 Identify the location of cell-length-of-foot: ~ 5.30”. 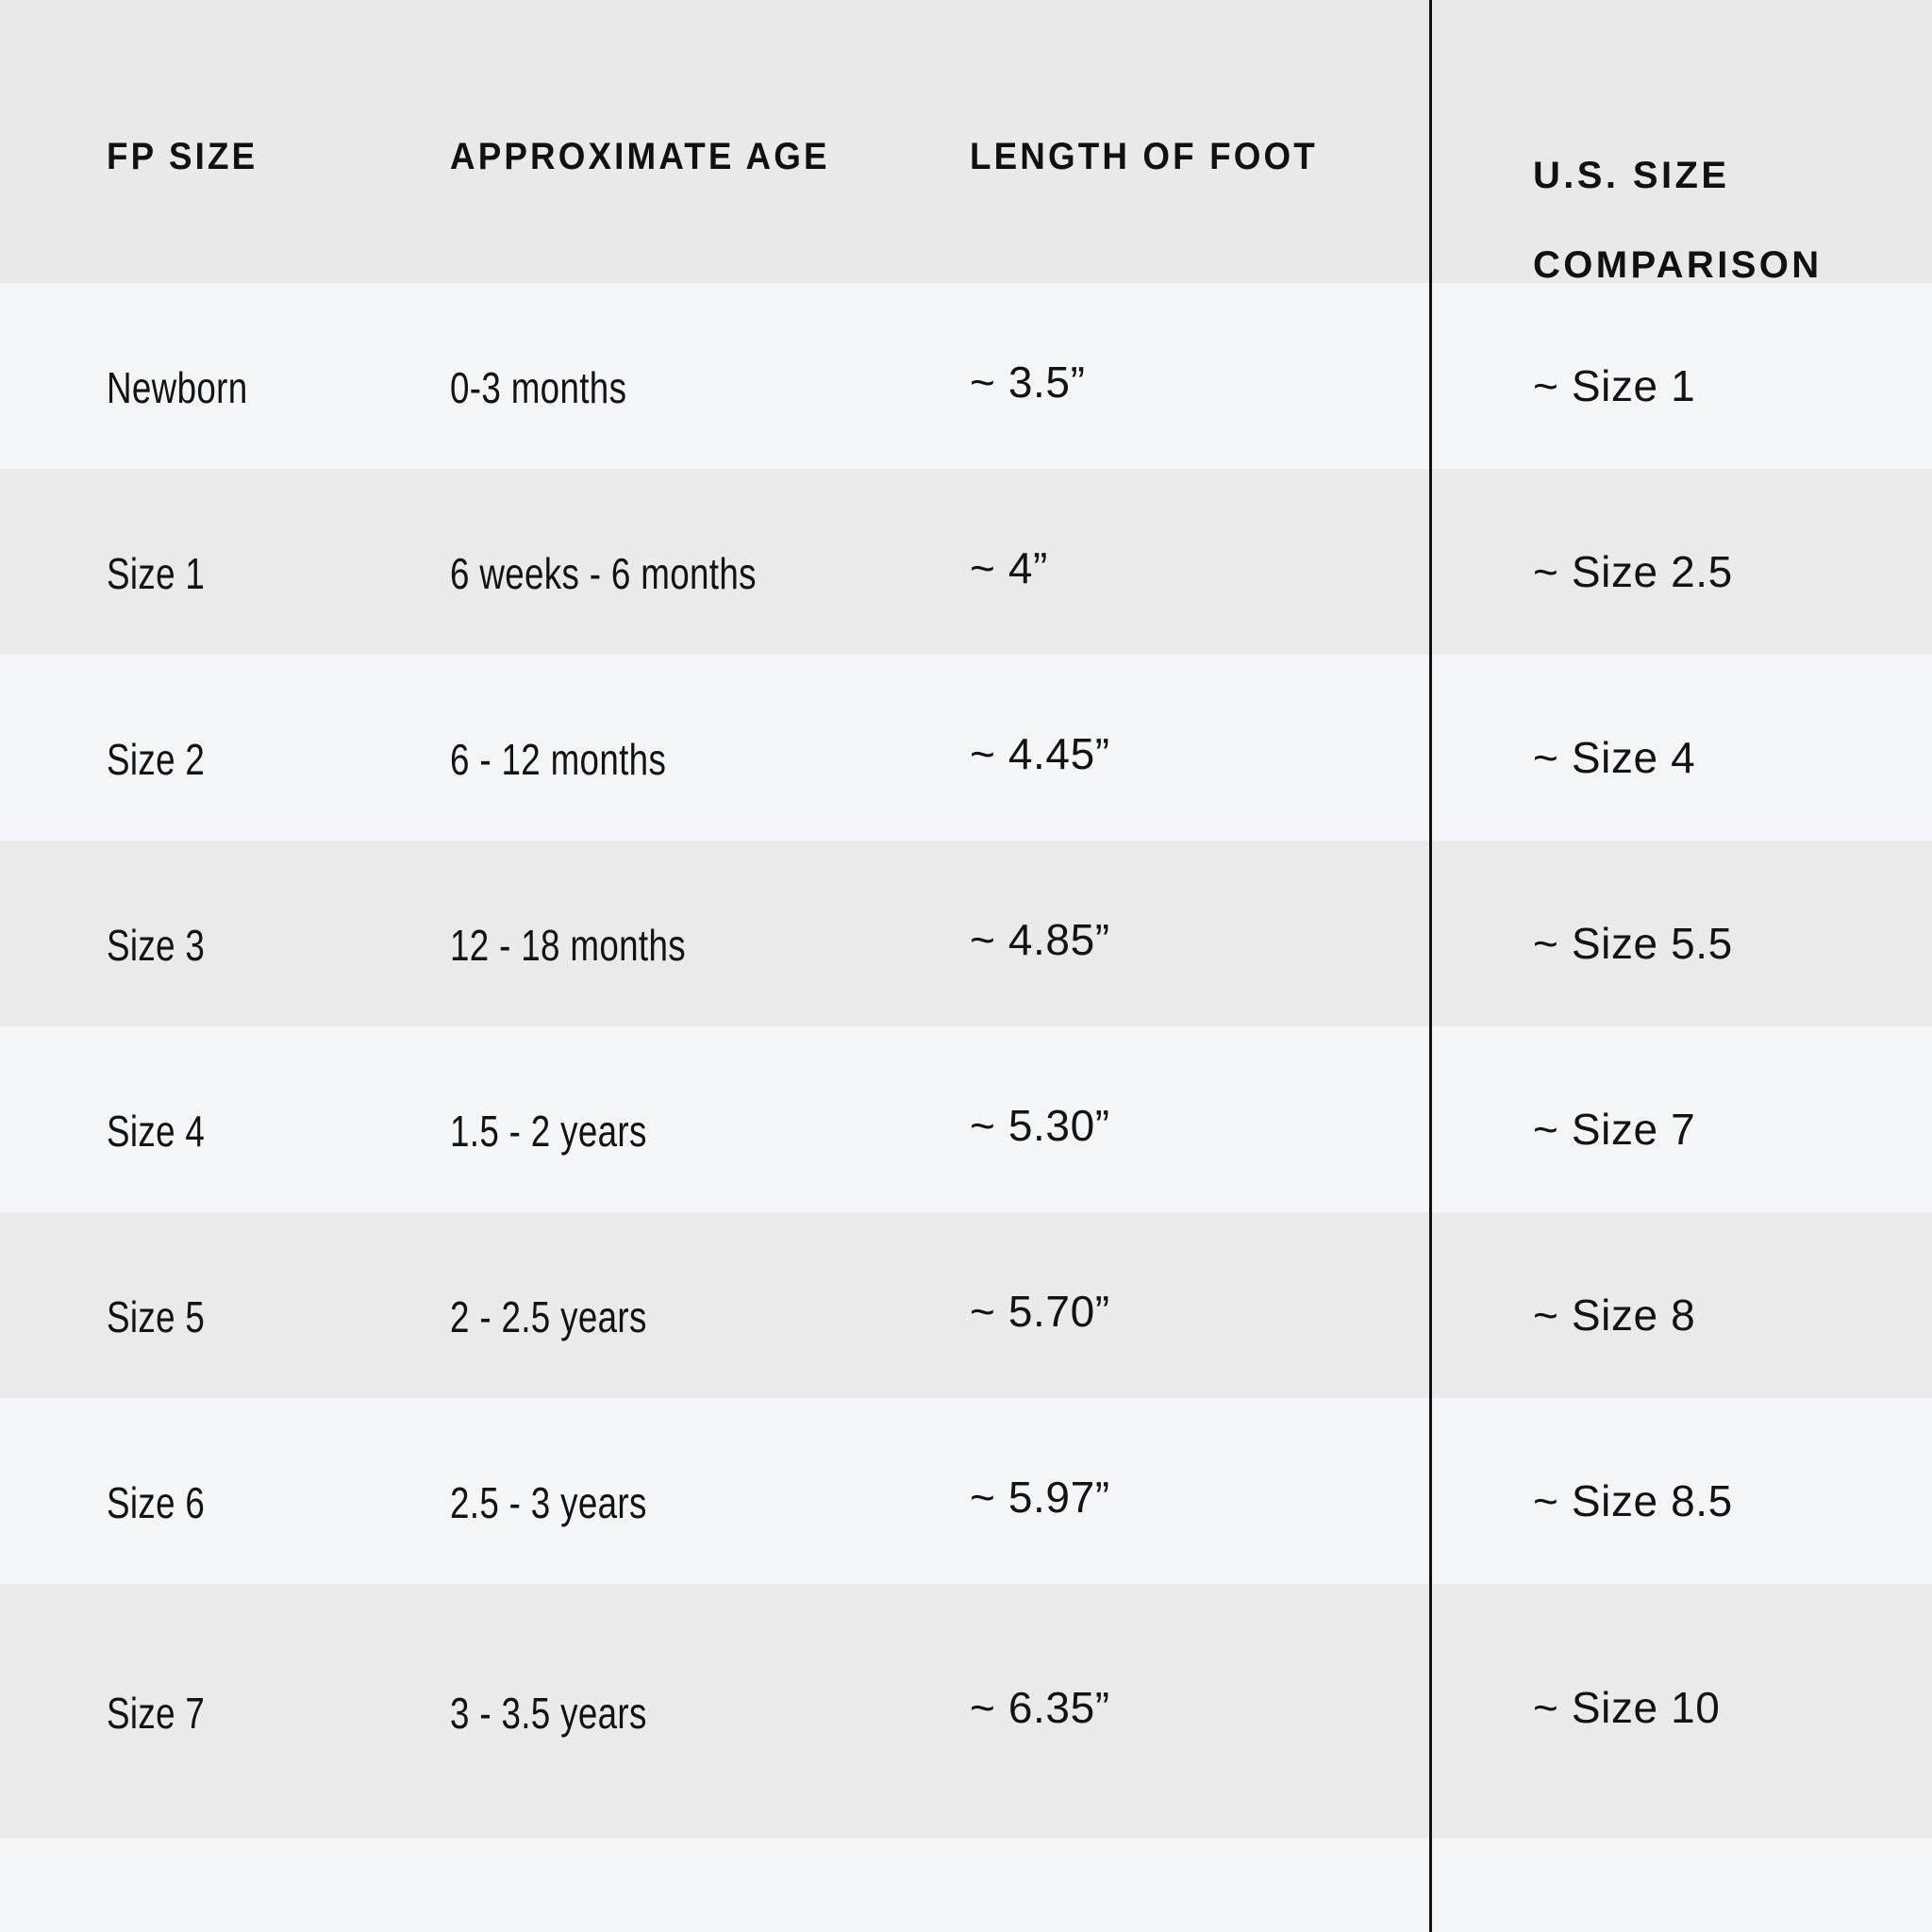
(1040, 1125).